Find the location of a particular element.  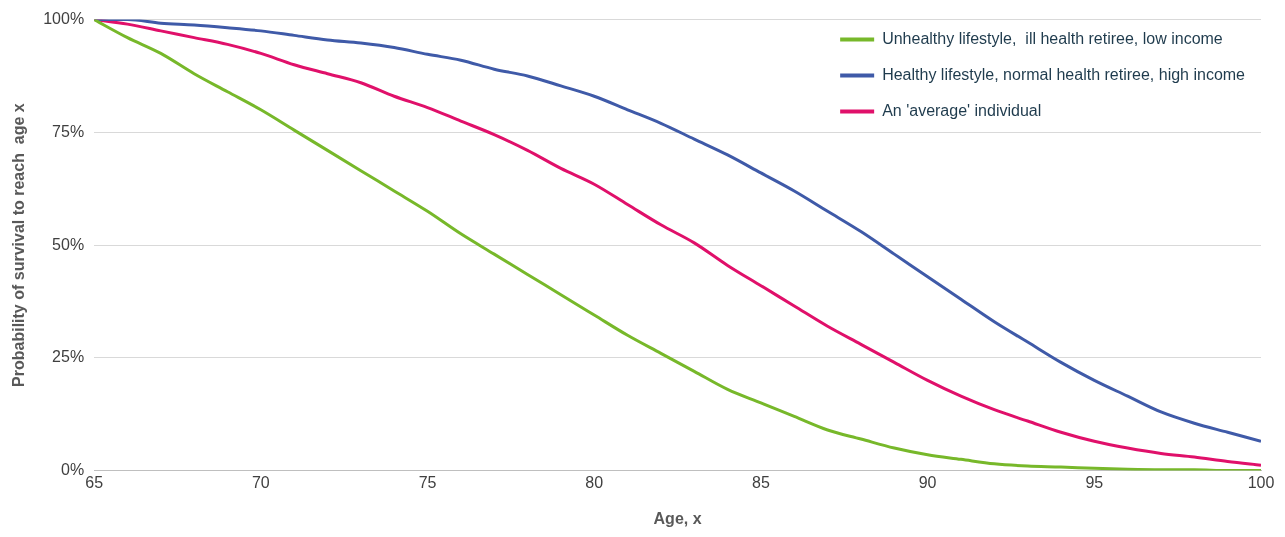

x-tick-label: 75 is located at coordinates (427, 482).